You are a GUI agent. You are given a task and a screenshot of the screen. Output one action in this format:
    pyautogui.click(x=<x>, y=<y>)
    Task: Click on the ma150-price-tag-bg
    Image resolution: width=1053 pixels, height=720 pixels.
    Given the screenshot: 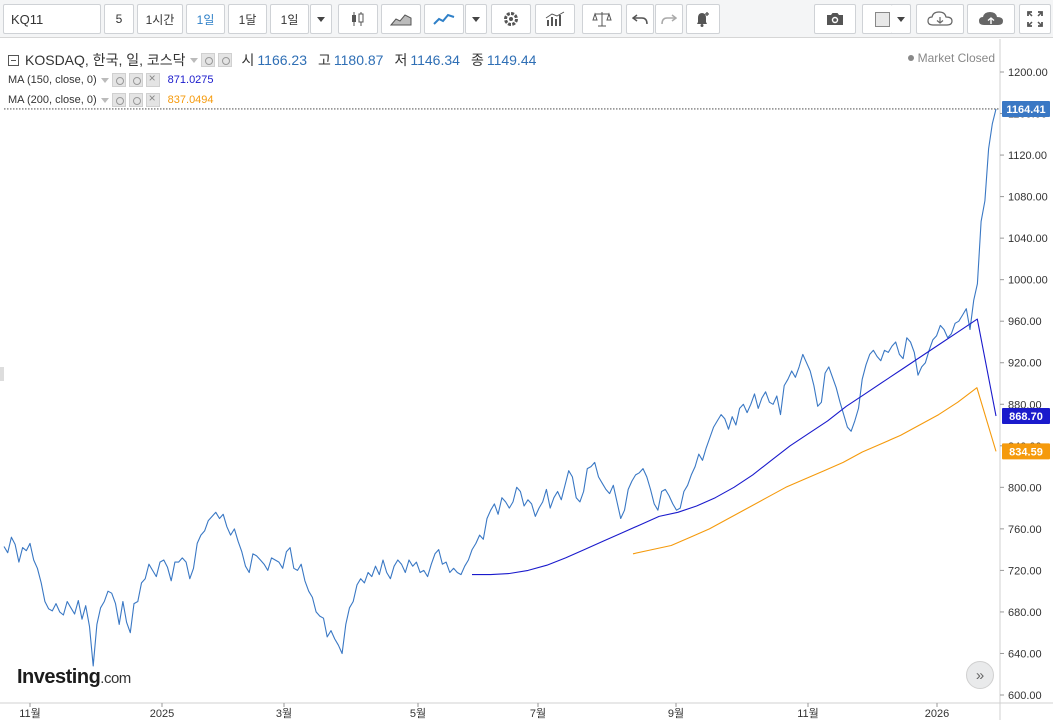 What is the action you would take?
    pyautogui.click(x=1026, y=415)
    